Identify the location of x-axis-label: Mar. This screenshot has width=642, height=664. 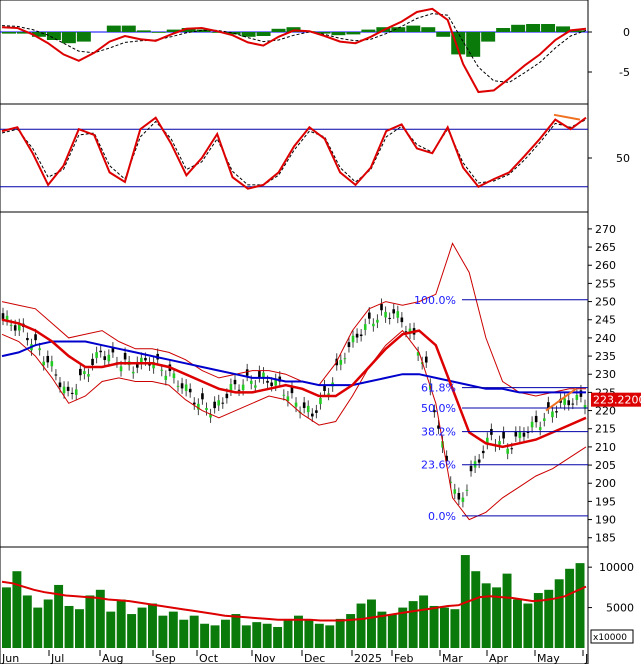
(452, 658).